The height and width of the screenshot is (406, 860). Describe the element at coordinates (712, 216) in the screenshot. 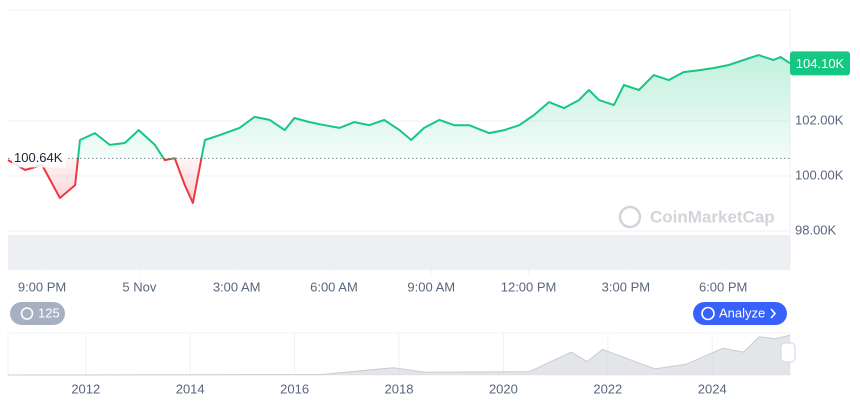

I see `watermark-text: CoinMarketCap` at that location.